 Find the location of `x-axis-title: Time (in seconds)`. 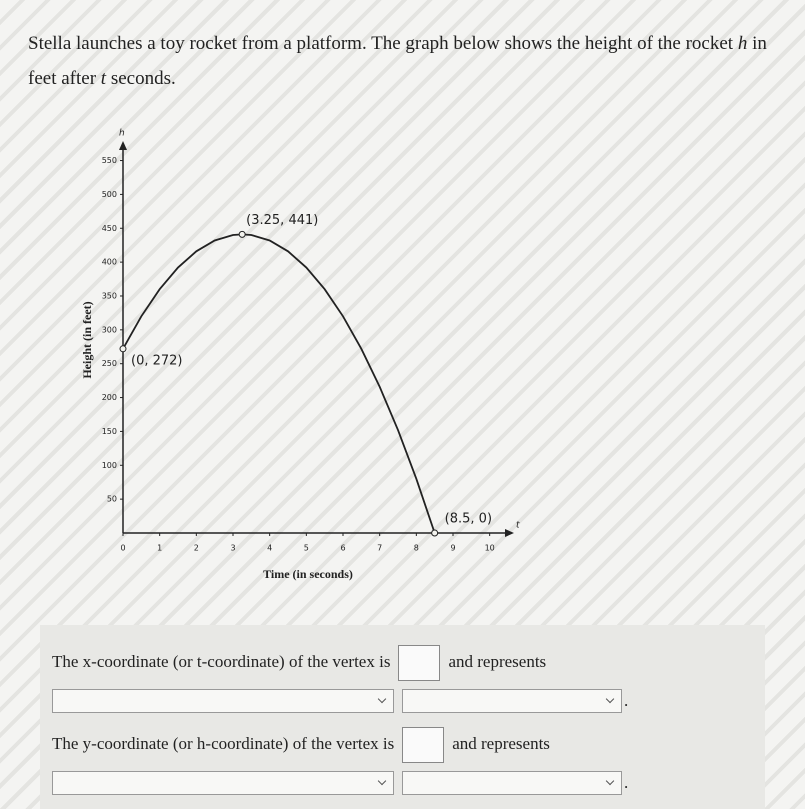

x-axis-title: Time (in seconds) is located at coordinates (308, 574).